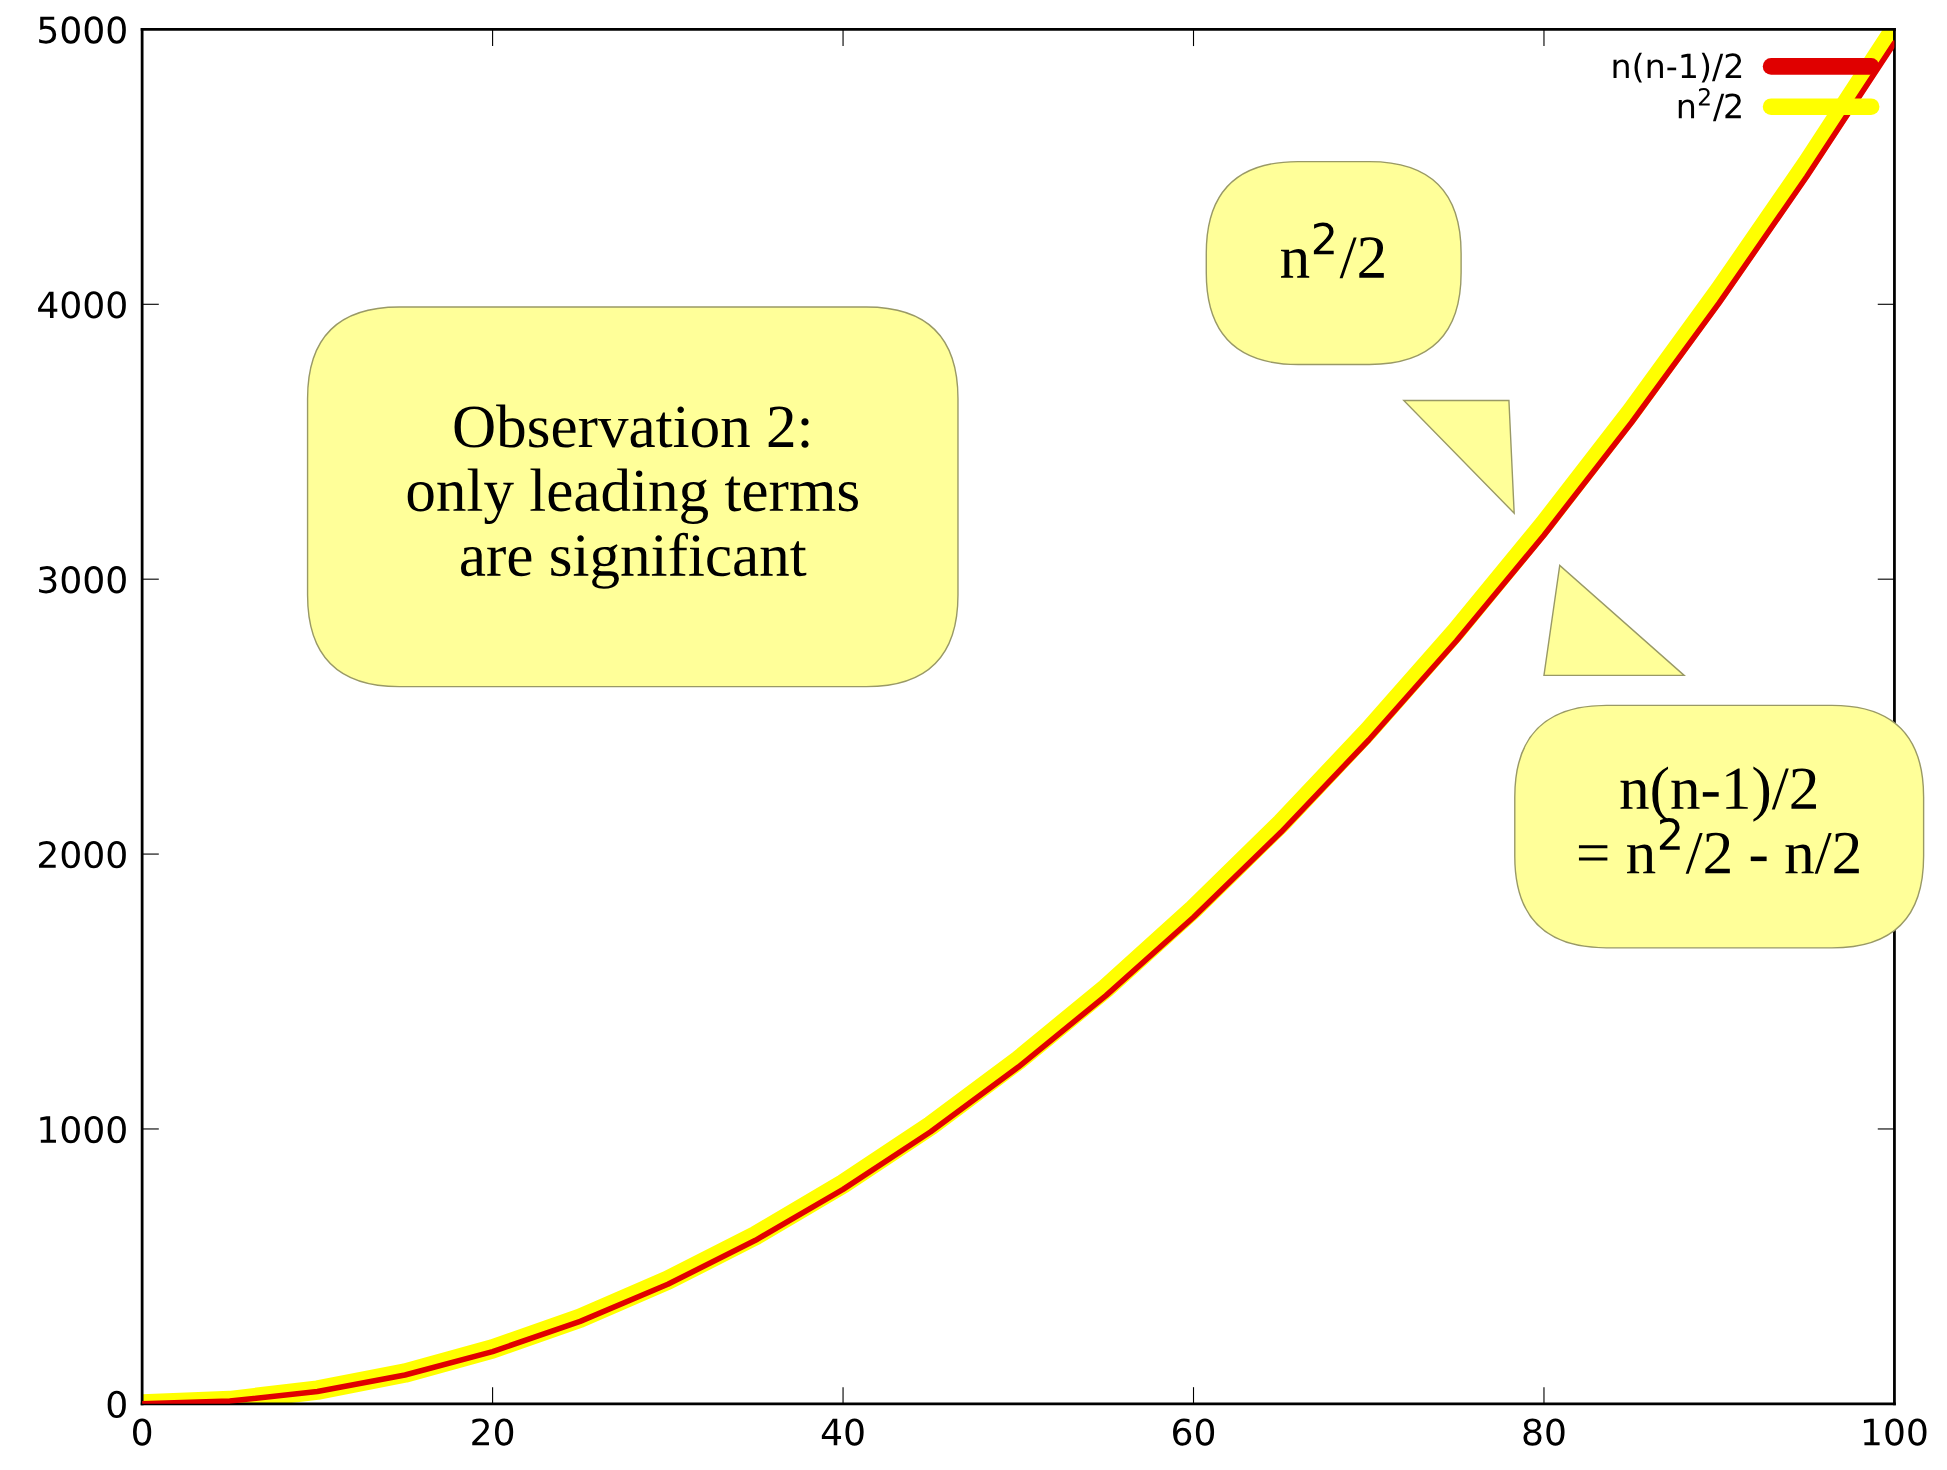  Describe the element at coordinates (632, 496) in the screenshot. I see `annotation: Observation 2: only leading terms are significant` at that location.